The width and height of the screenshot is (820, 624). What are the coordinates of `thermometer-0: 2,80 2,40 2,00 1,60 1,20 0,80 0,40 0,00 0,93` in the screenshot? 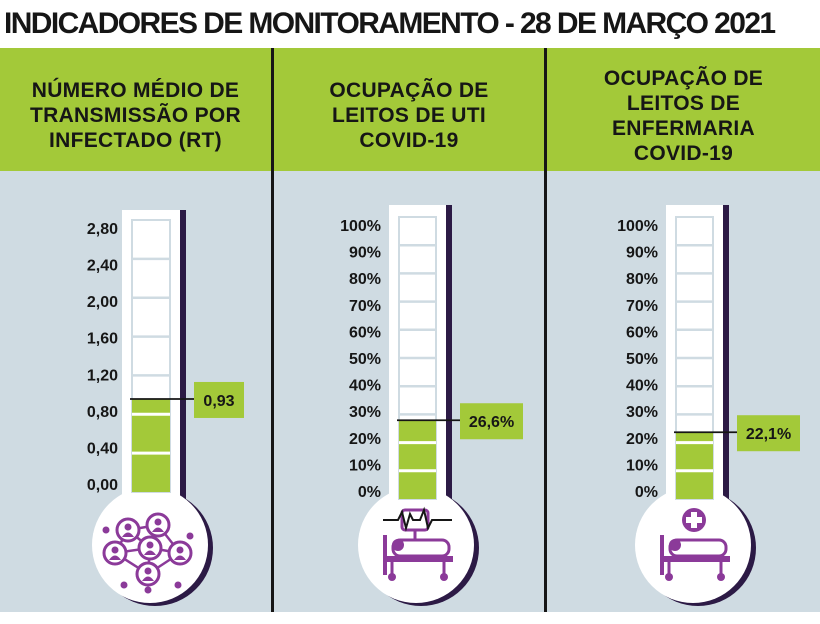 It's located at (165, 408).